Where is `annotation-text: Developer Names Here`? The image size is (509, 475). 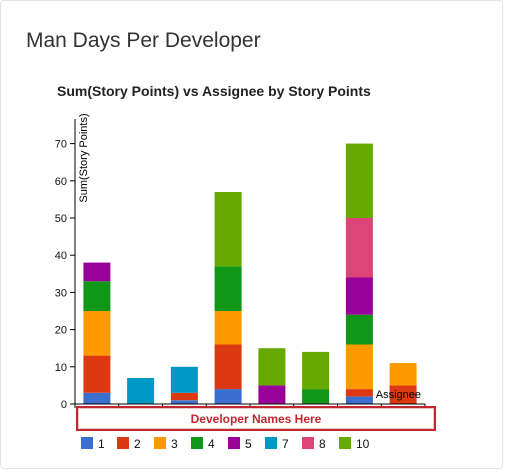
annotation-text: Developer Names Here is located at coordinates (256, 418).